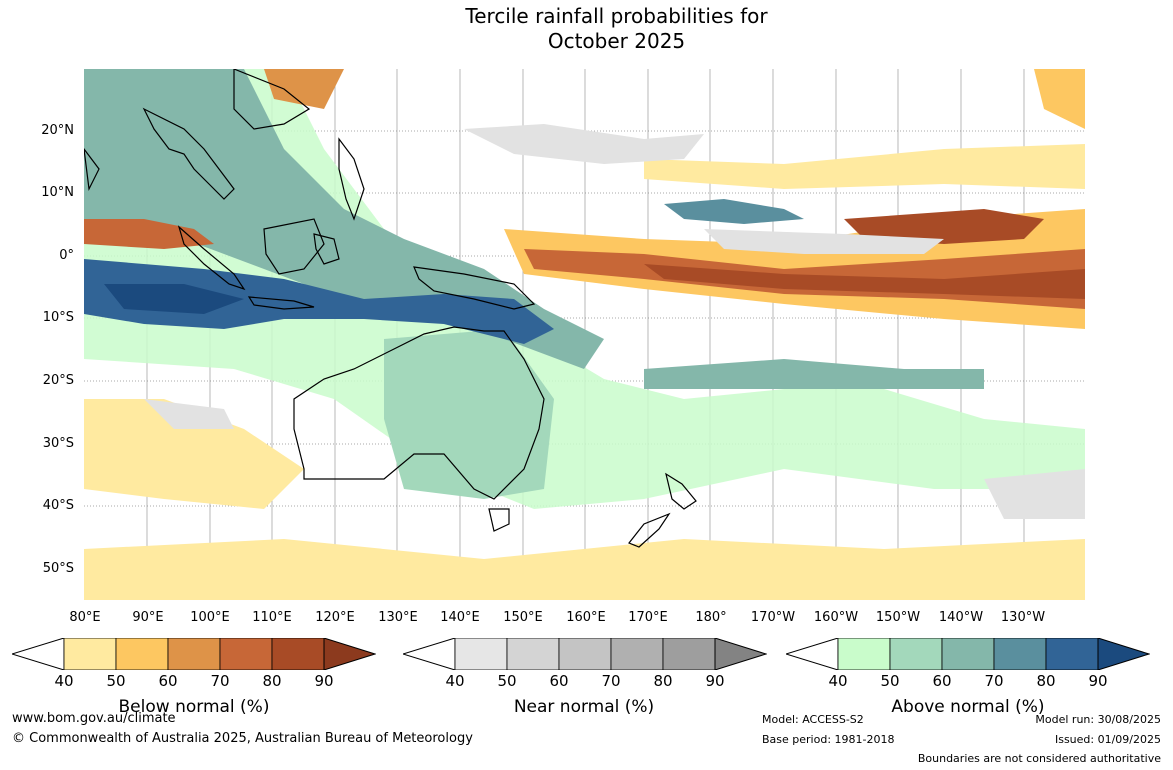  I want to click on australia-coastline, so click(419, 413).